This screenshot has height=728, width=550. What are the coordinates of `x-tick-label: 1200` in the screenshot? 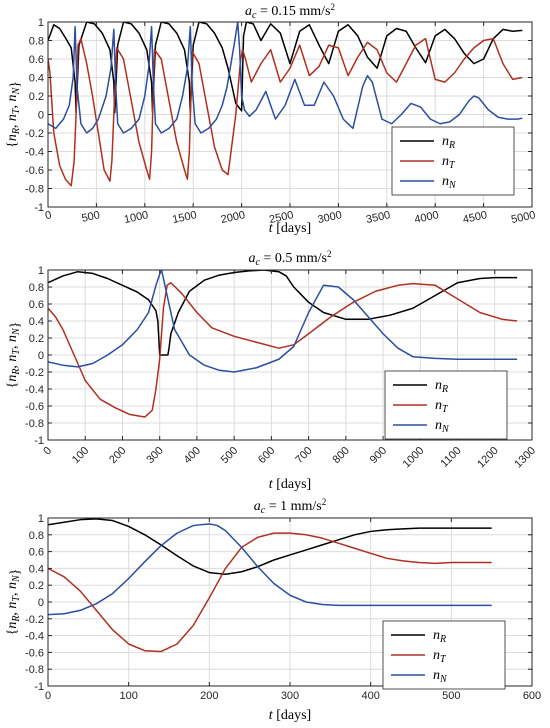 It's located at (488, 458).